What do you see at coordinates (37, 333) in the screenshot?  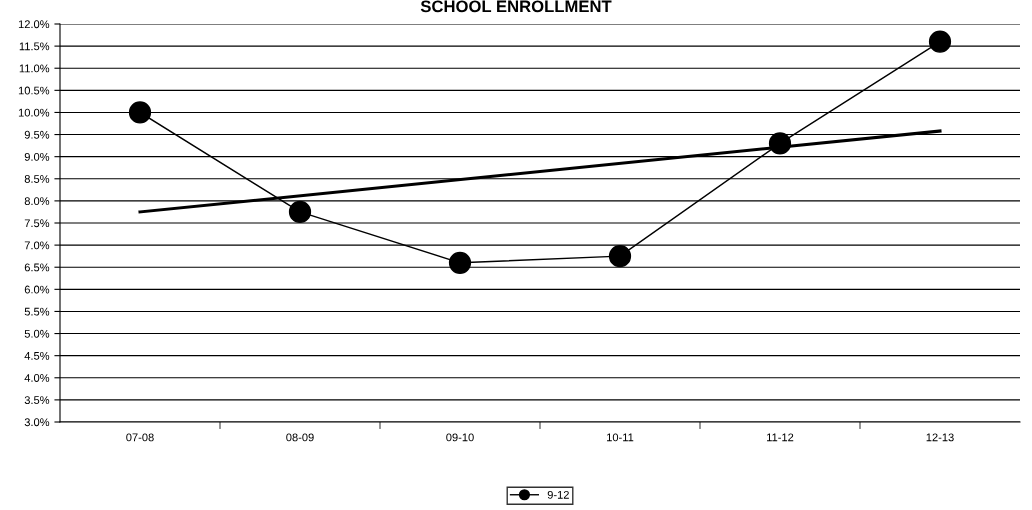 I see `y-tick-label: 5.0%` at bounding box center [37, 333].